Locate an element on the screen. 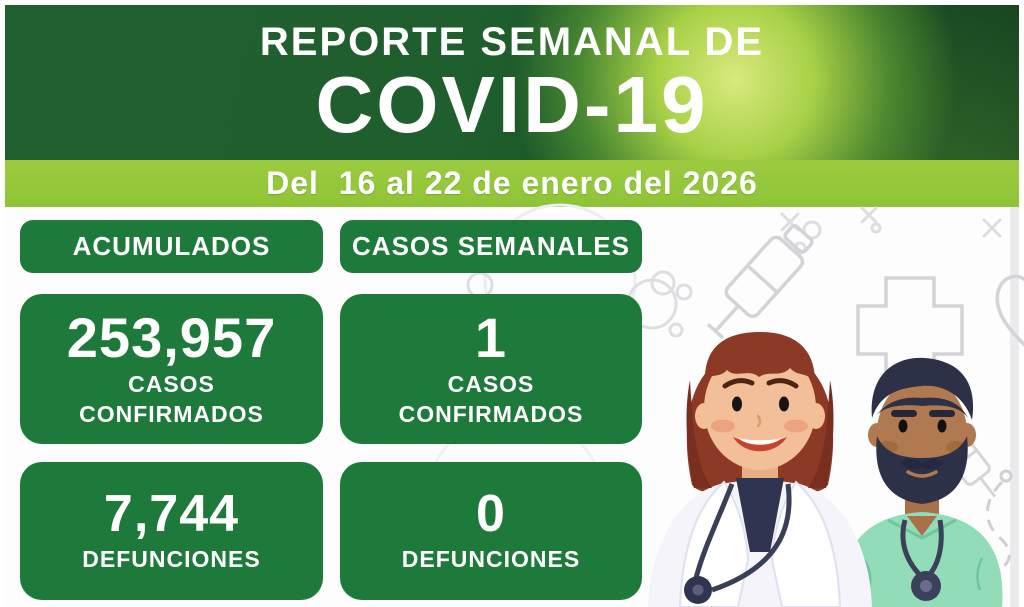 The image size is (1024, 607). weekly-deaths-card: 0 DEFUNCIONES is located at coordinates (491, 531).